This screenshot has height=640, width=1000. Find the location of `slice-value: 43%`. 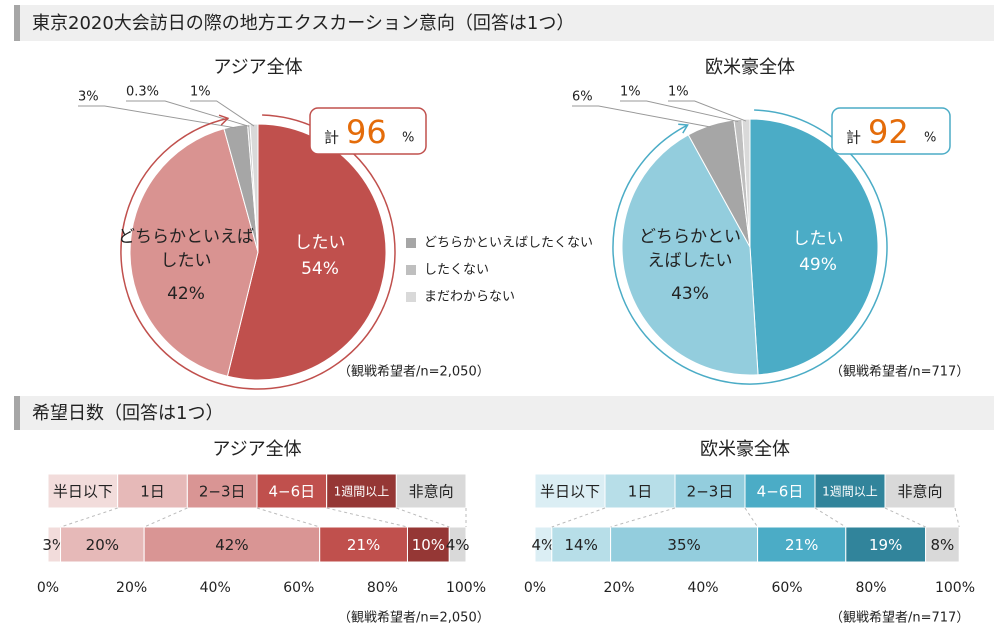

slice-value: 43% is located at coordinates (690, 294).